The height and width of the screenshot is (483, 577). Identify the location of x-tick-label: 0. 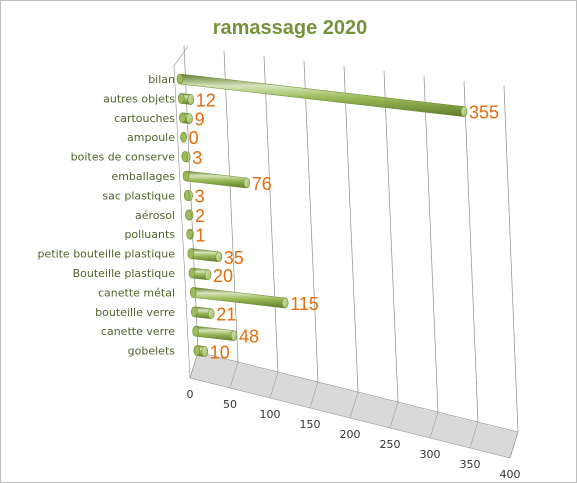
(190, 394).